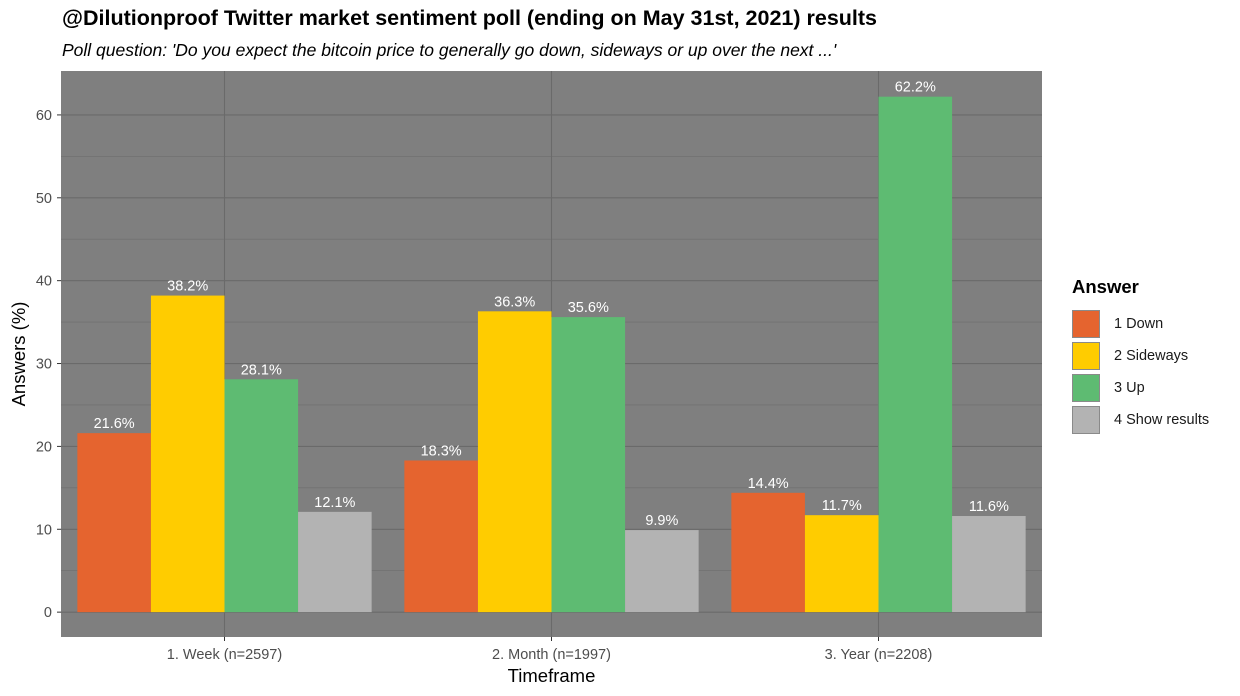  What do you see at coordinates (44, 365) in the screenshot?
I see `y-tick-label: 30` at bounding box center [44, 365].